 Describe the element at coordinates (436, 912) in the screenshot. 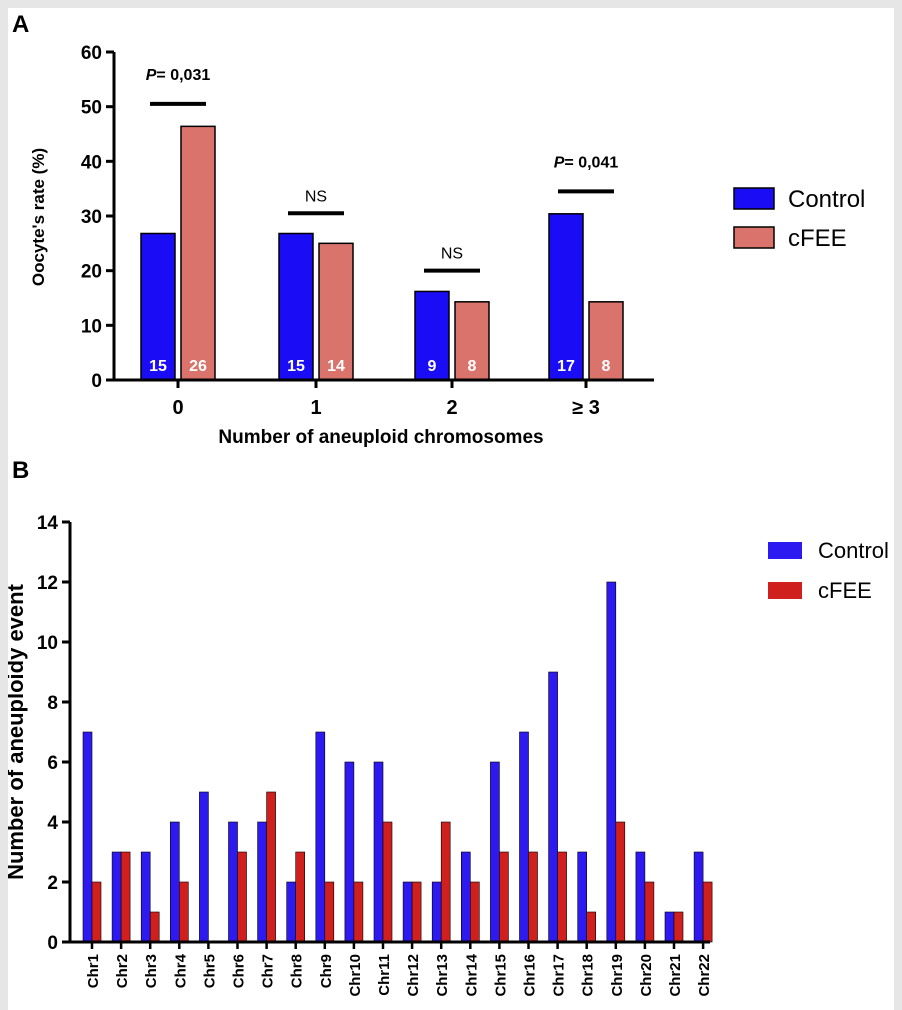

I see `b-bar-control-chr13` at that location.